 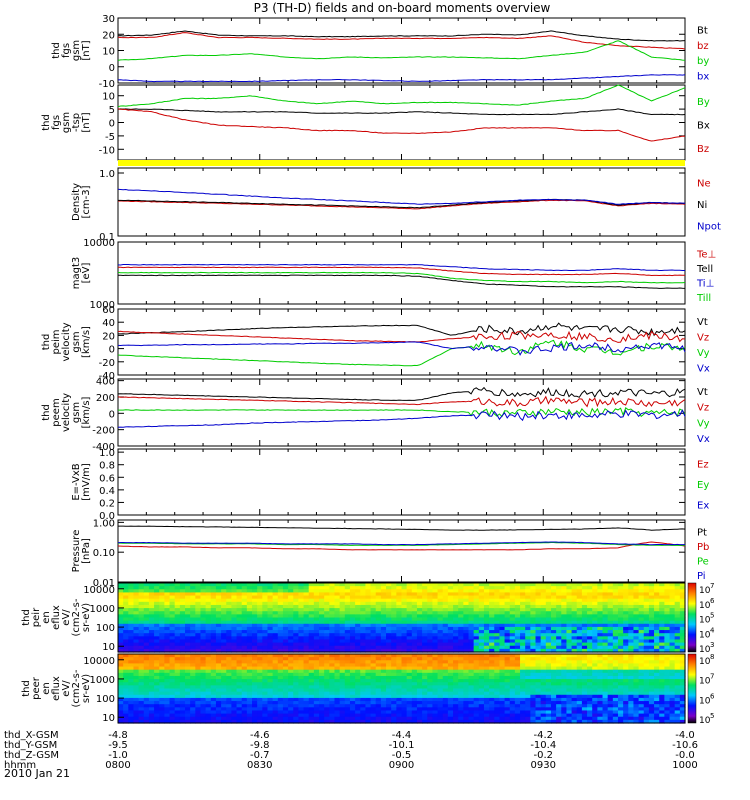 I want to click on y-tick-label: -20, so click(x=107, y=363).